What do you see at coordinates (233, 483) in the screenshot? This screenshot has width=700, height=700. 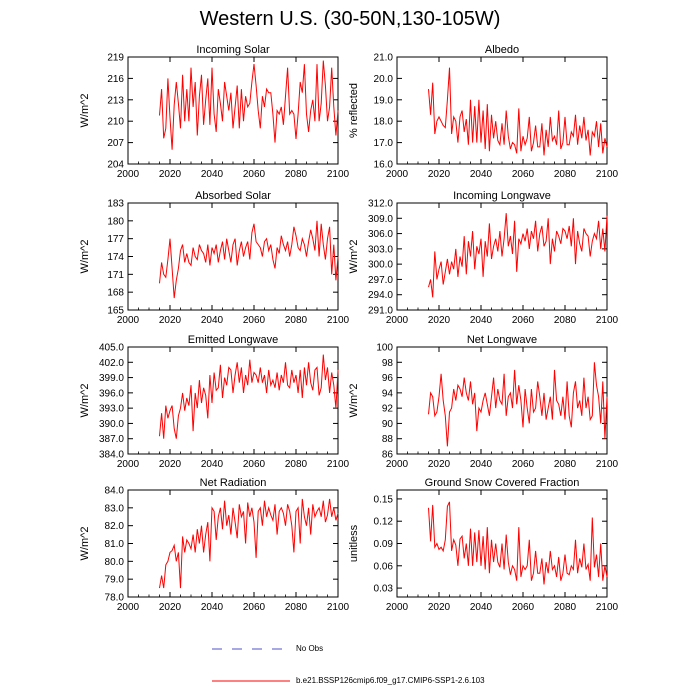 I see `panel-title: Net Radiation` at bounding box center [233, 483].